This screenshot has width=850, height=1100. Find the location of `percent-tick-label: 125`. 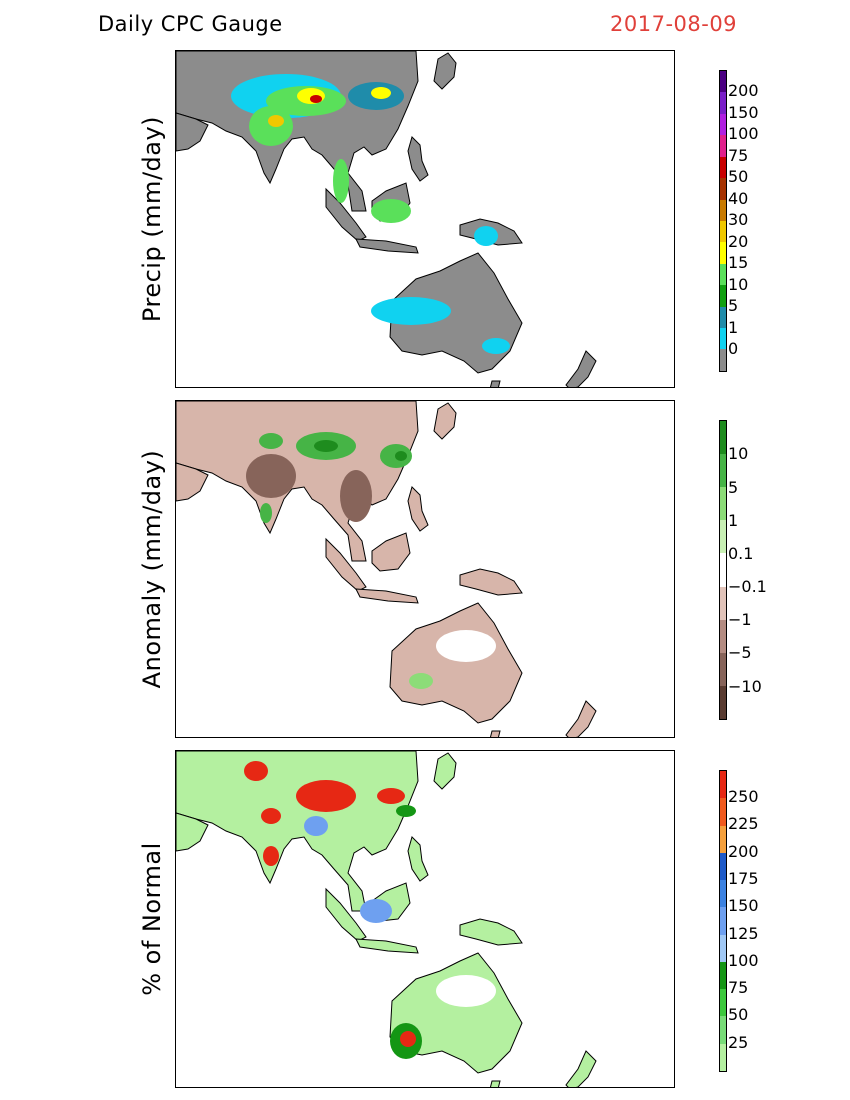

percent-tick-label: 125 is located at coordinates (743, 933).